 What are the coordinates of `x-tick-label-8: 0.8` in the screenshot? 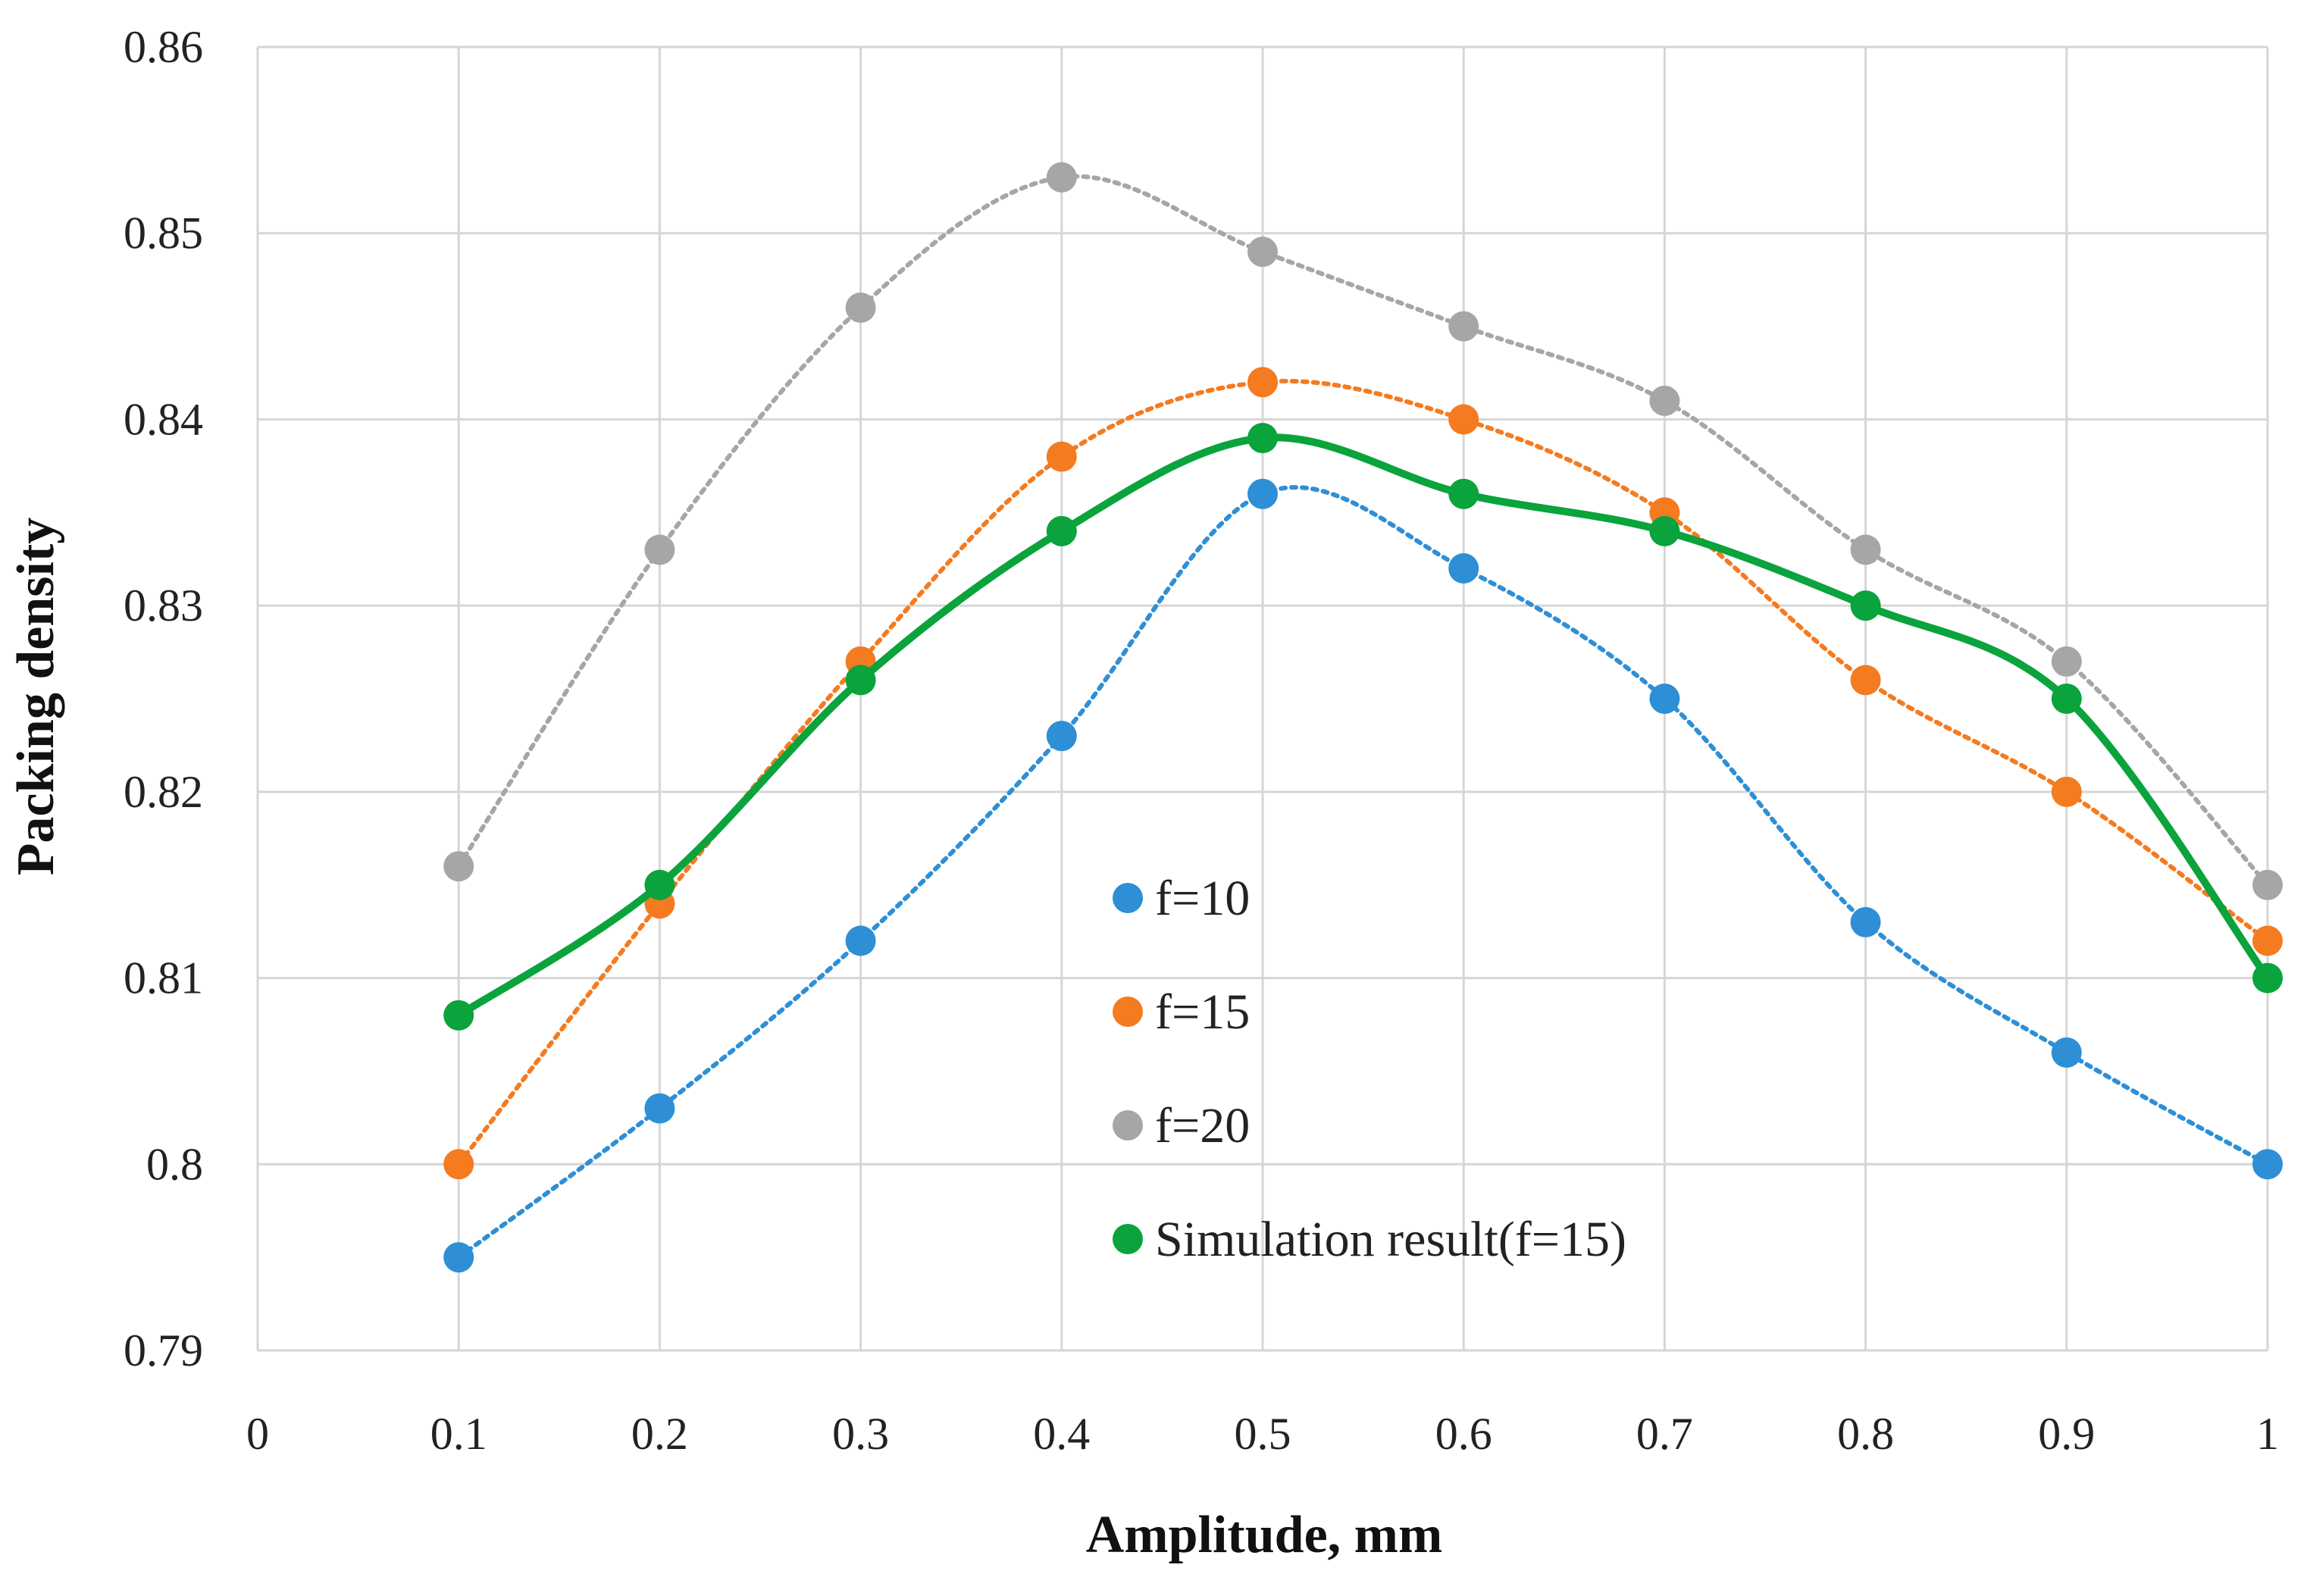 It's located at (1865, 1434).